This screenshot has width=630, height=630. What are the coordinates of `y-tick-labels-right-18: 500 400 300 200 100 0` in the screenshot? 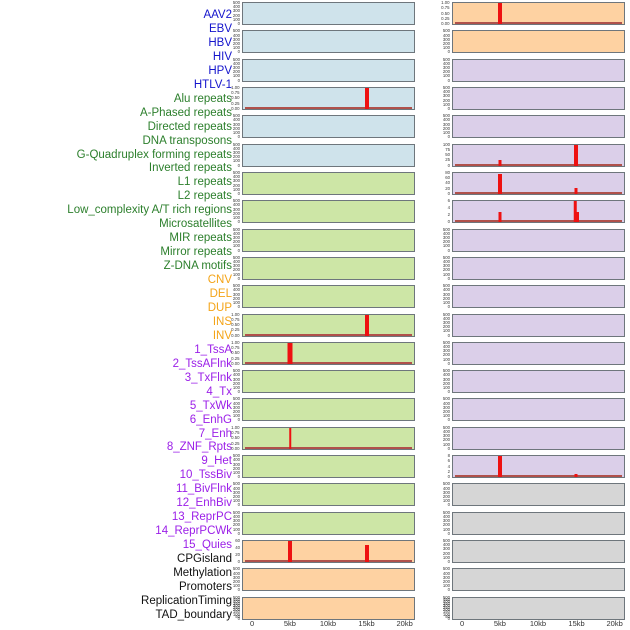 It's located at (439, 494).